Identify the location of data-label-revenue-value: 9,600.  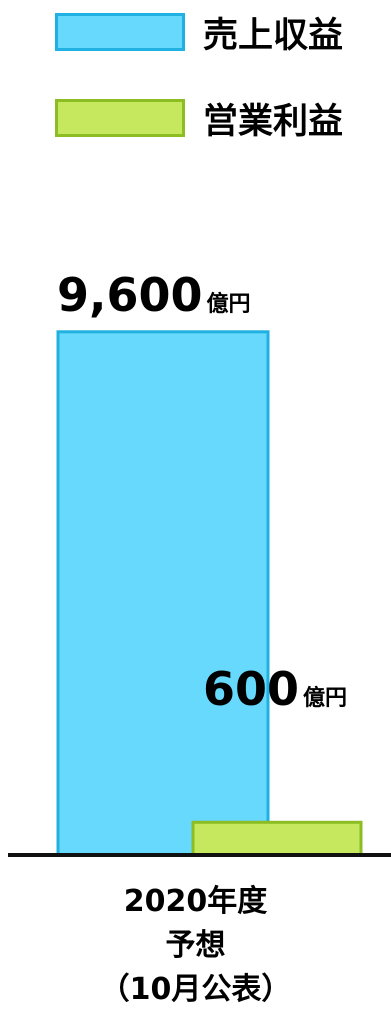
(130, 295).